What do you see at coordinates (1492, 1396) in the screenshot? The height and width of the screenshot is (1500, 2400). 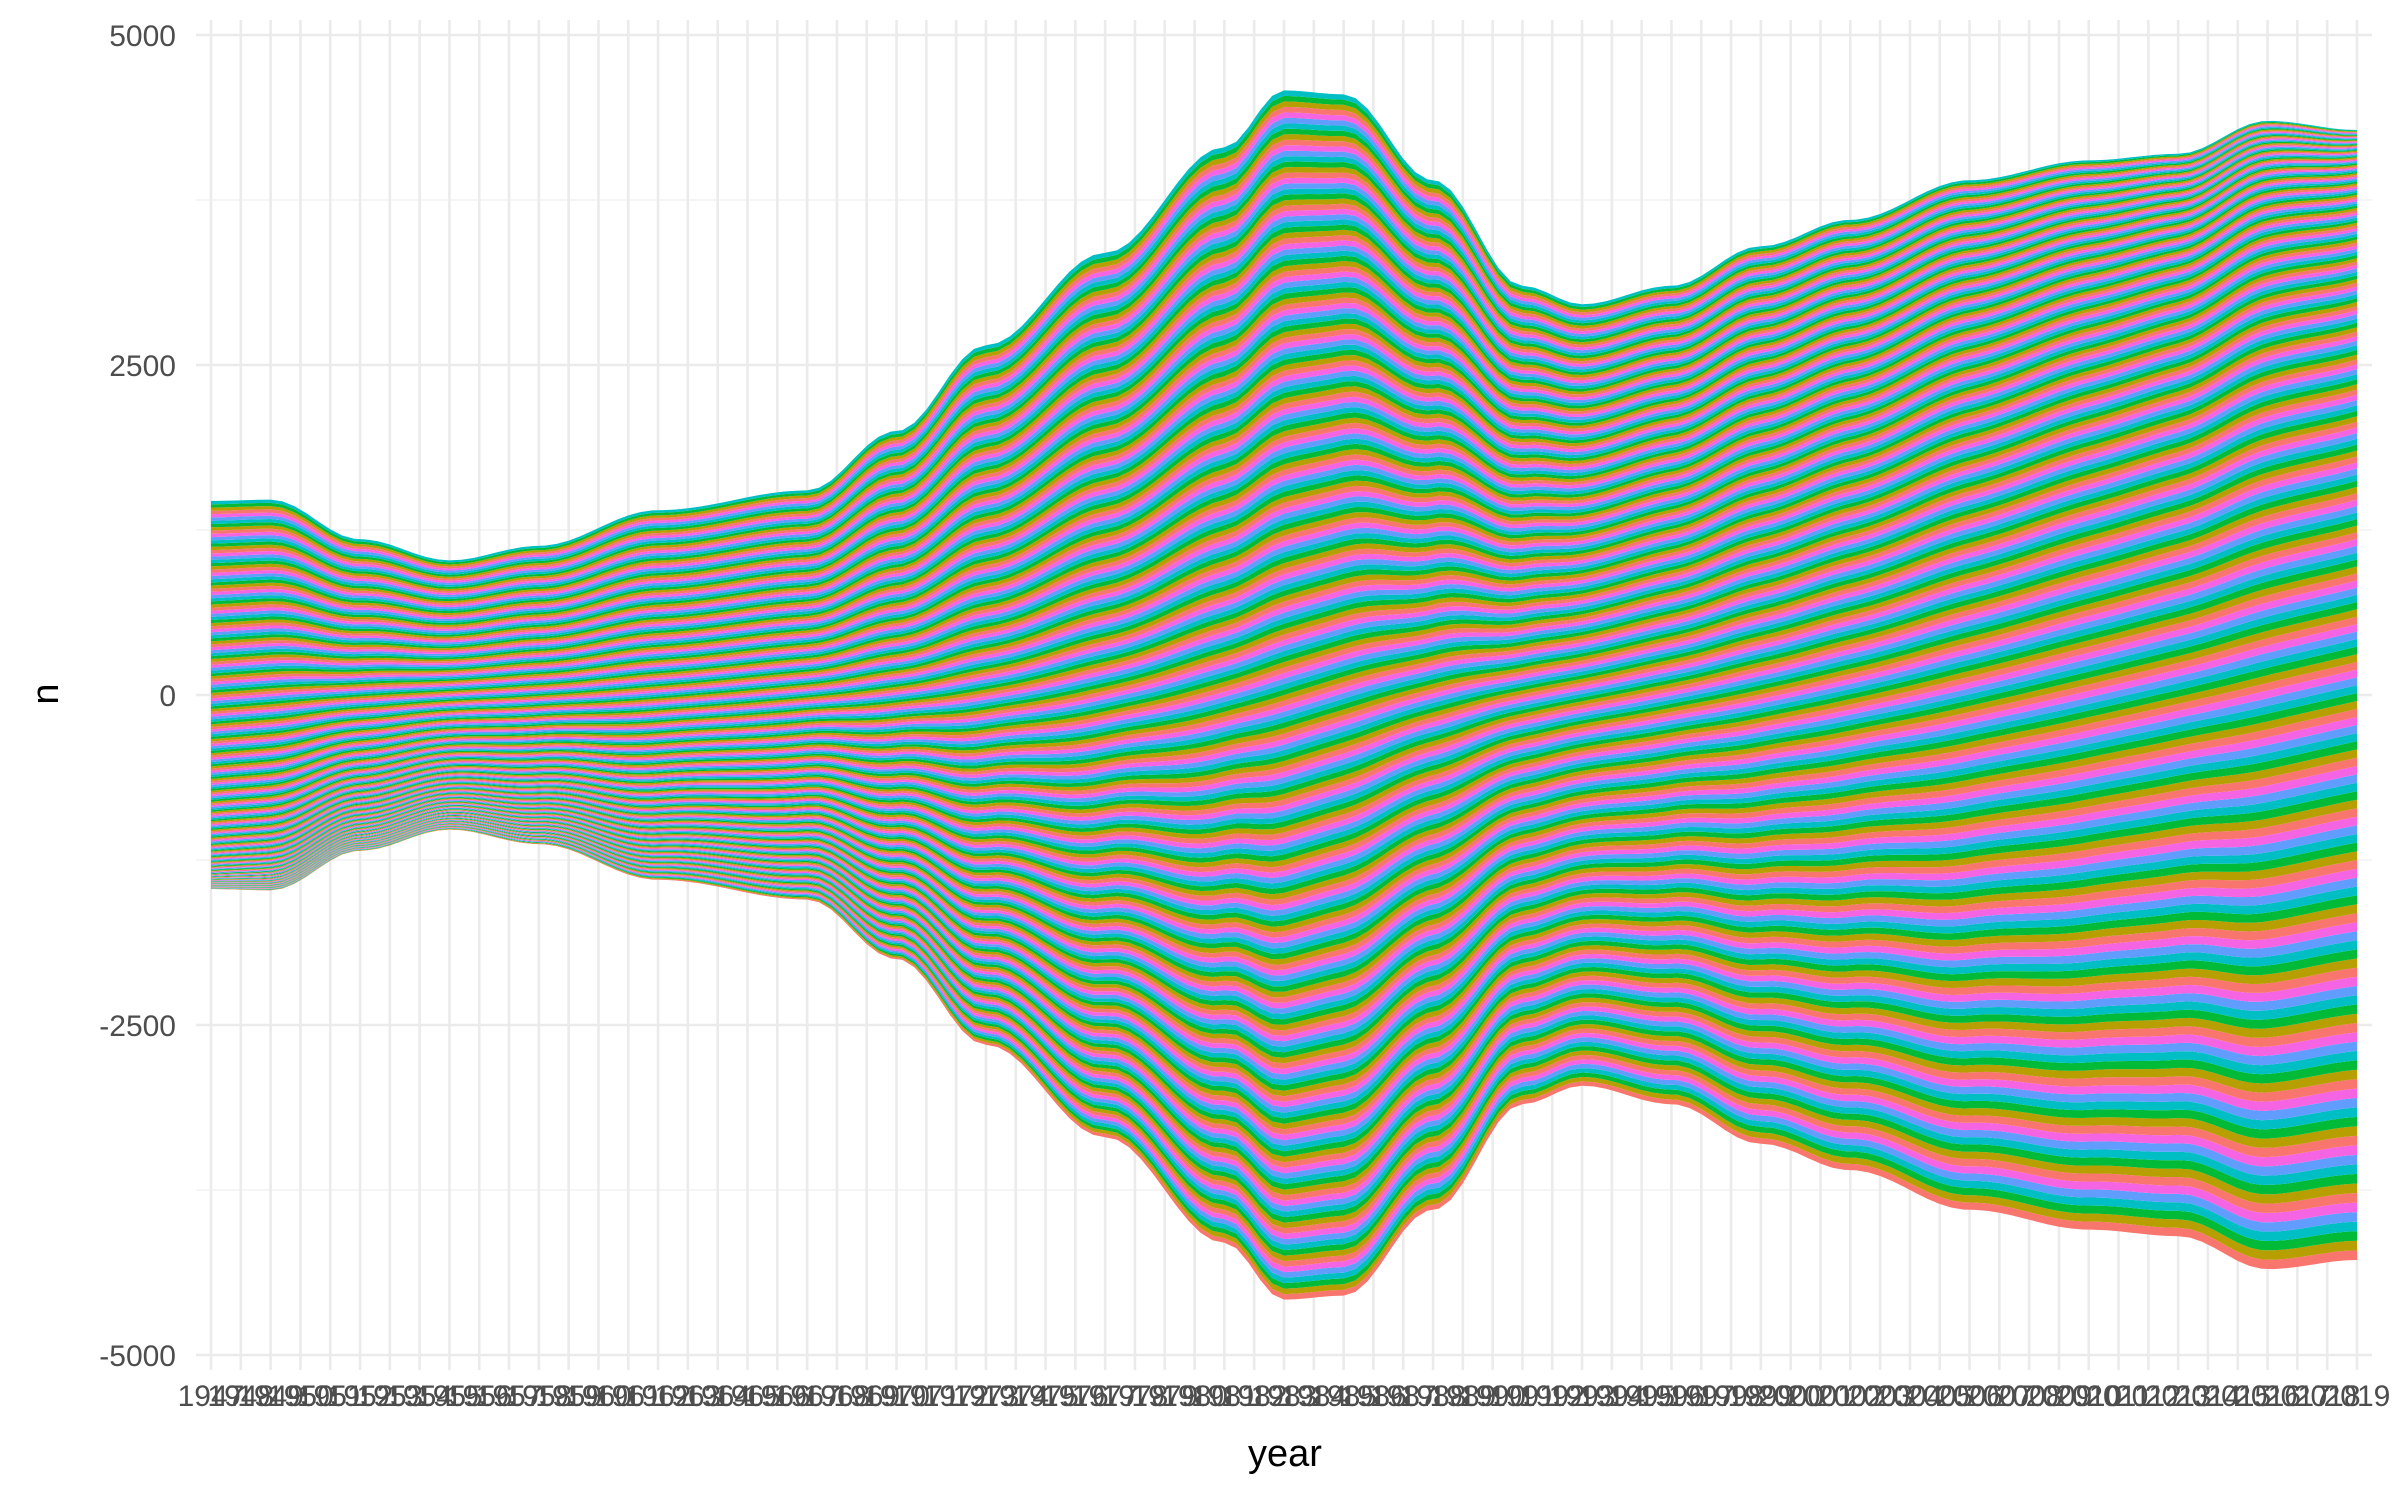 I see `x-tick-label: 1990` at bounding box center [1492, 1396].